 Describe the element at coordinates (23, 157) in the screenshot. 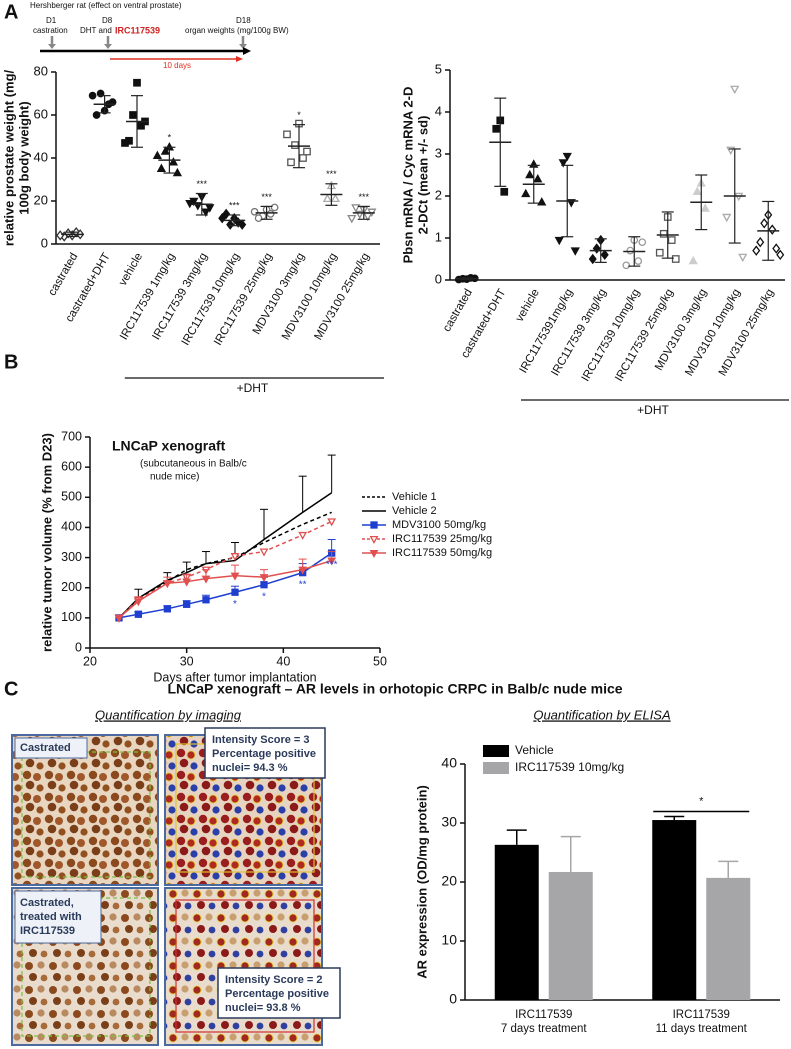

I see `y-axis-label: 100g body weight)` at that location.